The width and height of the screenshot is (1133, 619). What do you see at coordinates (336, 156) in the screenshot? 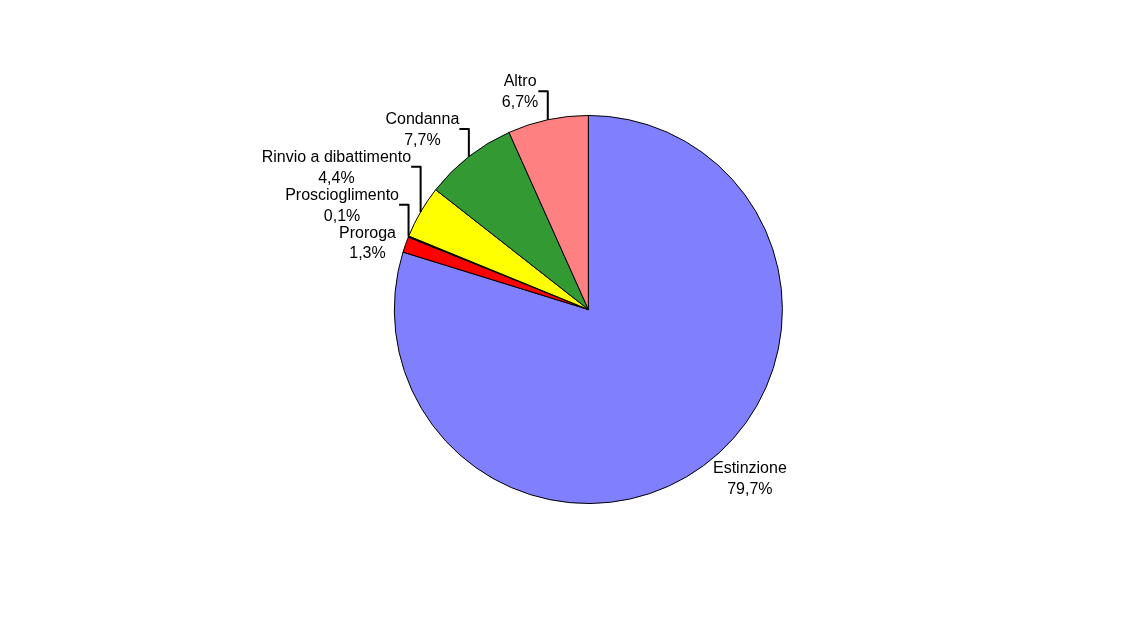
I see `slice-label: Rinvio a dibattimento` at bounding box center [336, 156].